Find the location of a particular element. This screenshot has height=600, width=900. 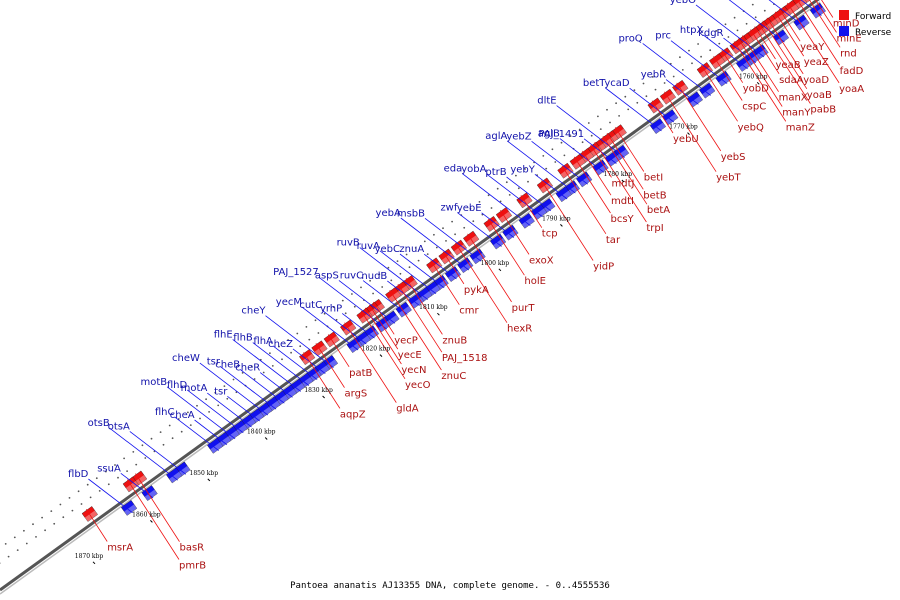

leader-pyka is located at coordinates (453, 268).